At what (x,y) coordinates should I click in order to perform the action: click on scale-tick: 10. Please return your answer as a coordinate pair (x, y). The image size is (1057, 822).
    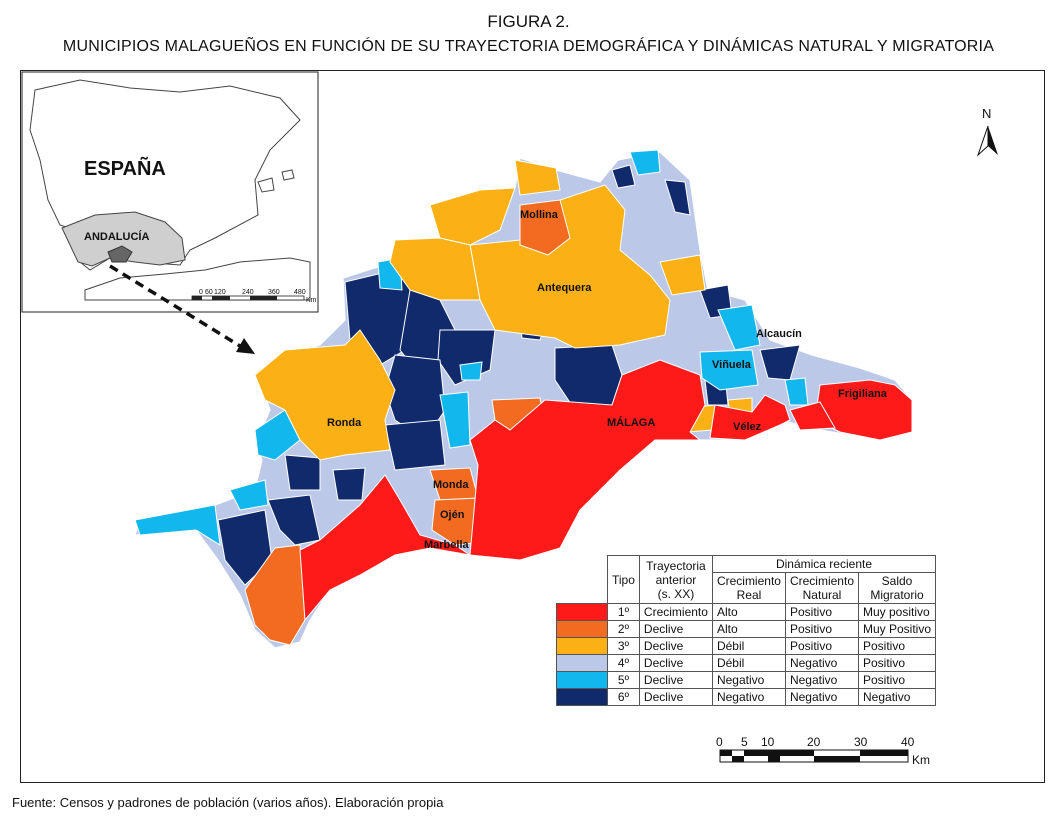
    Looking at the image, I should click on (768, 742).